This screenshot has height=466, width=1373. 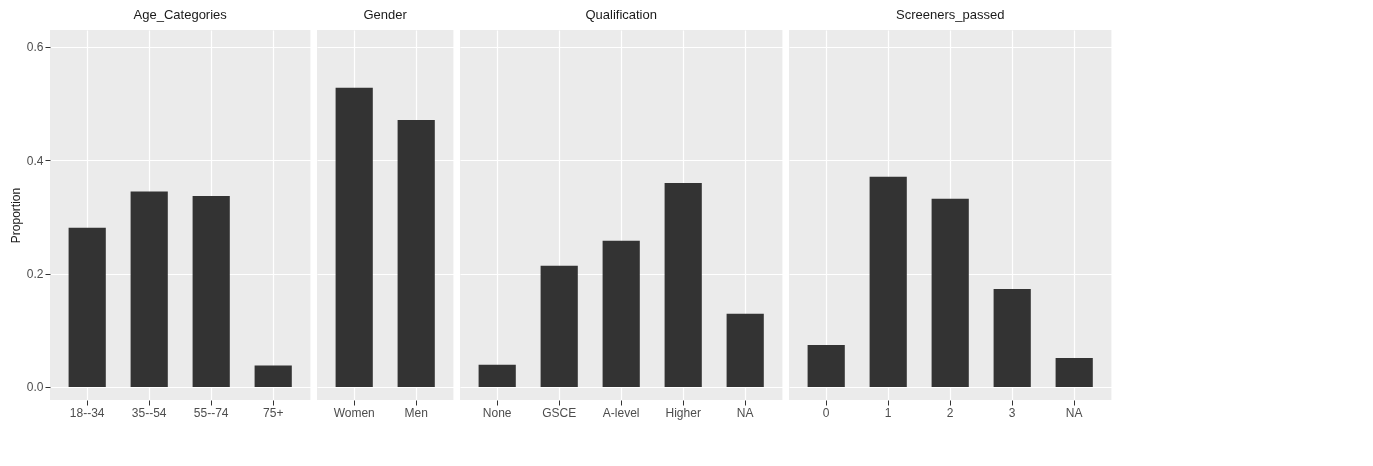 What do you see at coordinates (87, 412) in the screenshot?
I see `x-tick-label: 18--34` at bounding box center [87, 412].